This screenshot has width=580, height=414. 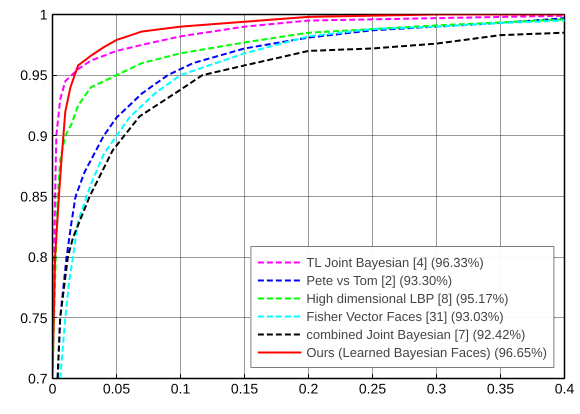 What do you see at coordinates (395, 262) in the screenshot?
I see `legend-label: TL Joint Bayesian [4] (96.33%)` at bounding box center [395, 262].